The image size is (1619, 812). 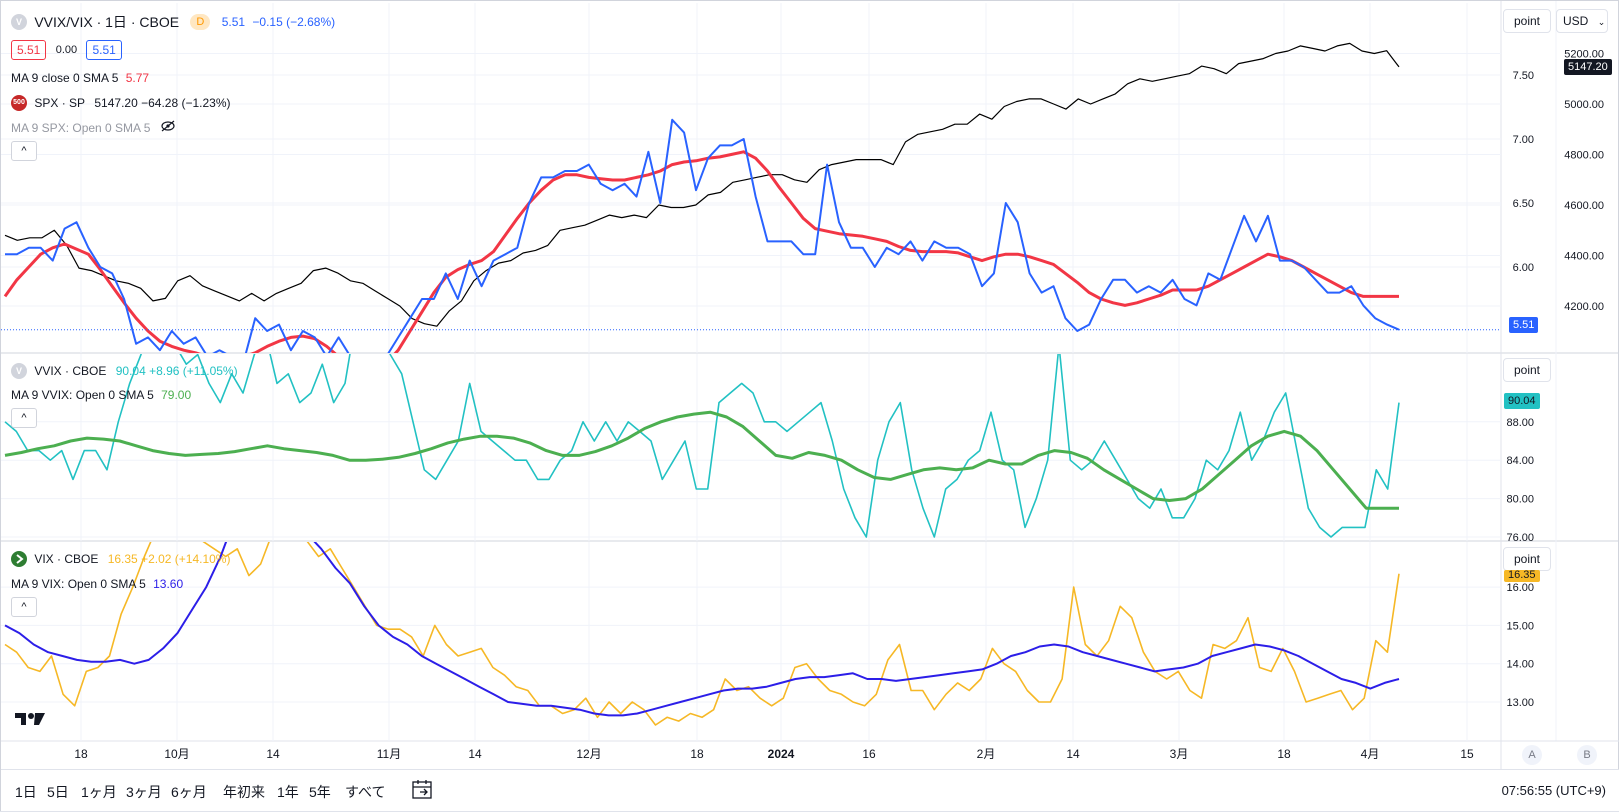 I want to click on x-tick-label: 16, so click(x=869, y=754).